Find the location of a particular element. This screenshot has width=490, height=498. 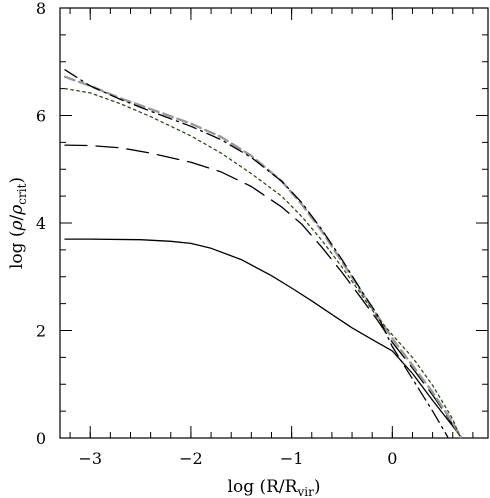

y-tick-label: 8 is located at coordinates (41, 9).